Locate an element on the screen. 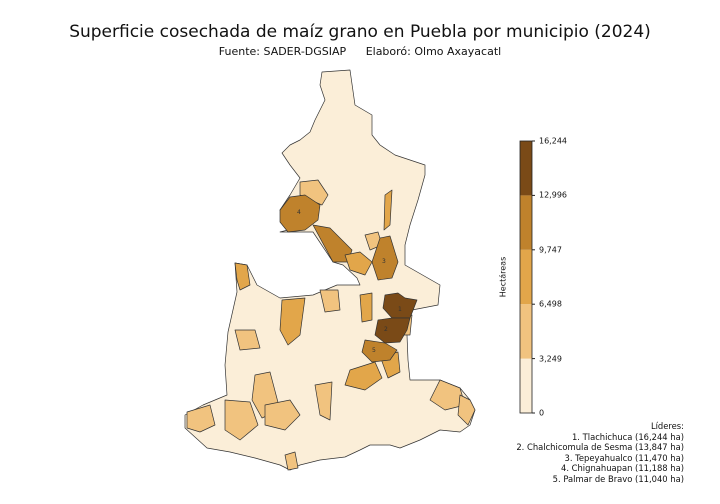 The width and height of the screenshot is (720, 504). author-text: Elaboró: Olmo Axayacatl is located at coordinates (433, 51).